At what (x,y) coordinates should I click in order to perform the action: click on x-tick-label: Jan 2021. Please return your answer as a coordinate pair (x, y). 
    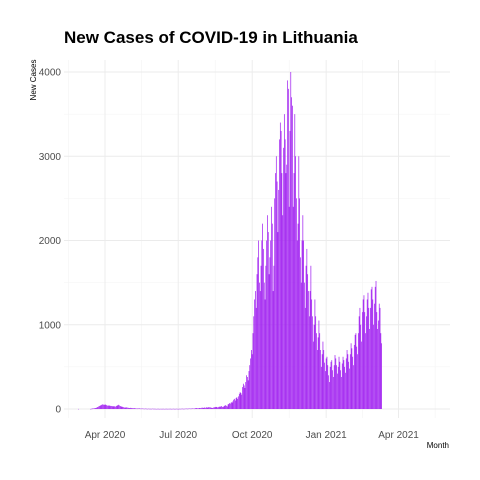
    Looking at the image, I should click on (327, 435).